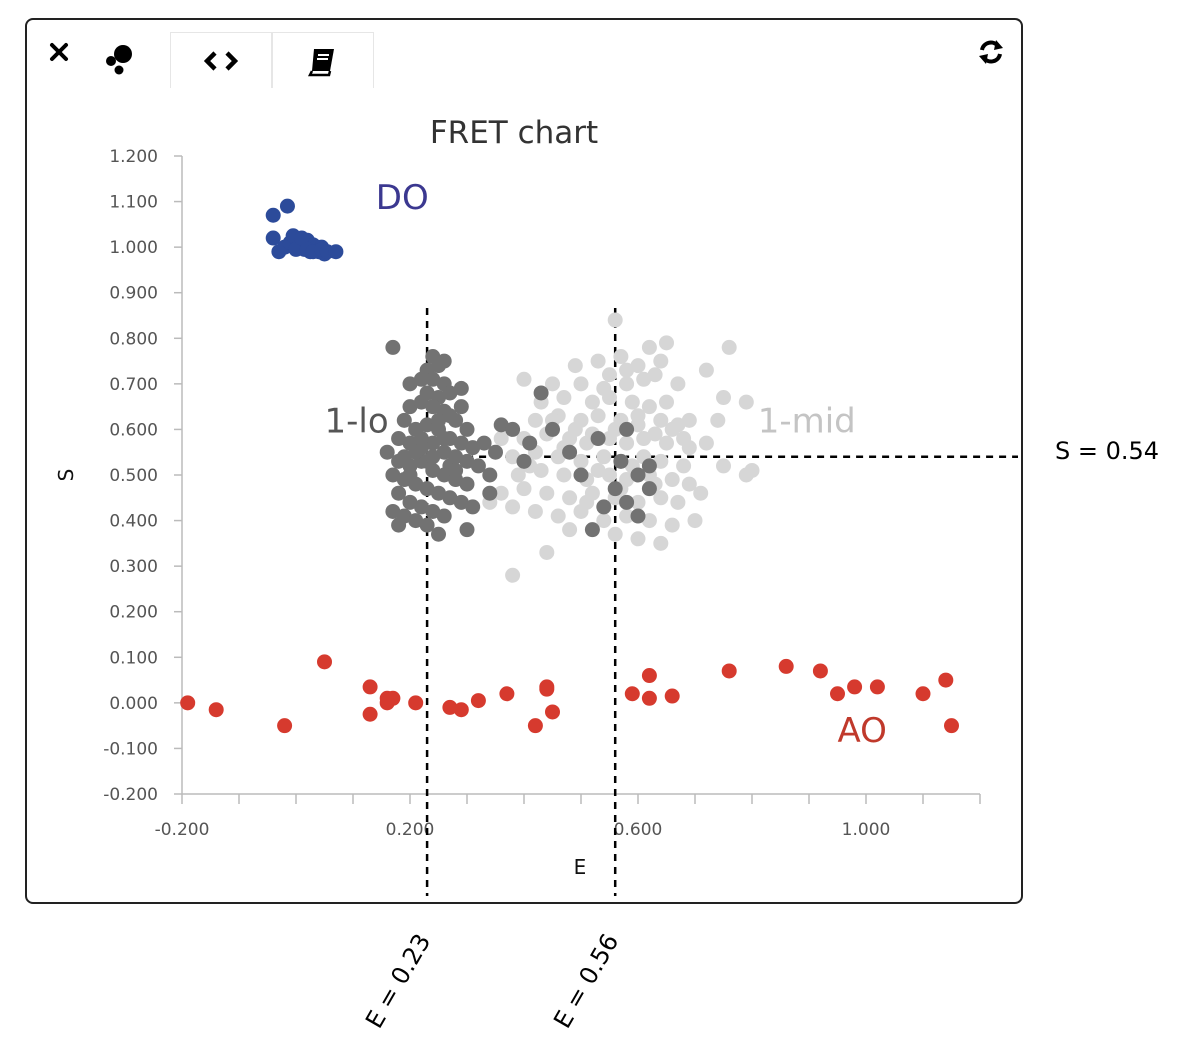  What do you see at coordinates (580, 867) in the screenshot?
I see `x-axis-title: E` at bounding box center [580, 867].